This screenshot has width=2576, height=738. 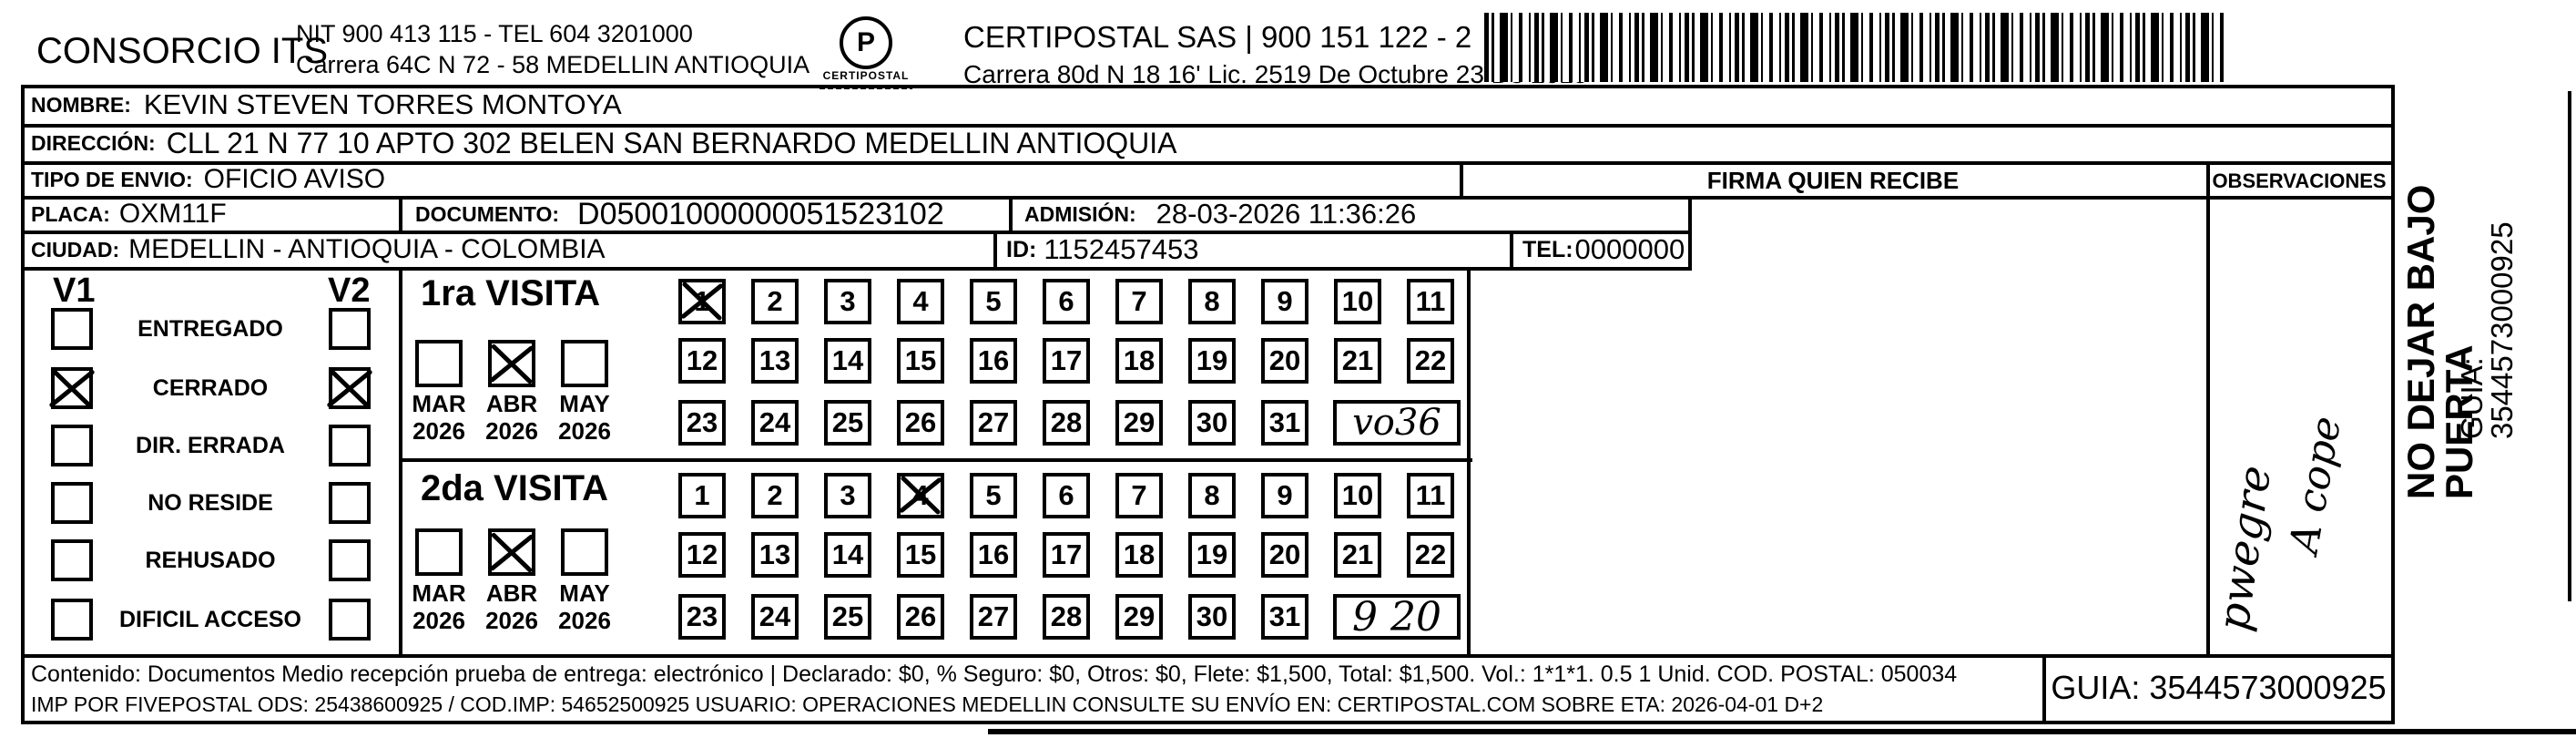 I want to click on day-cell: 19, so click(x=1212, y=555).